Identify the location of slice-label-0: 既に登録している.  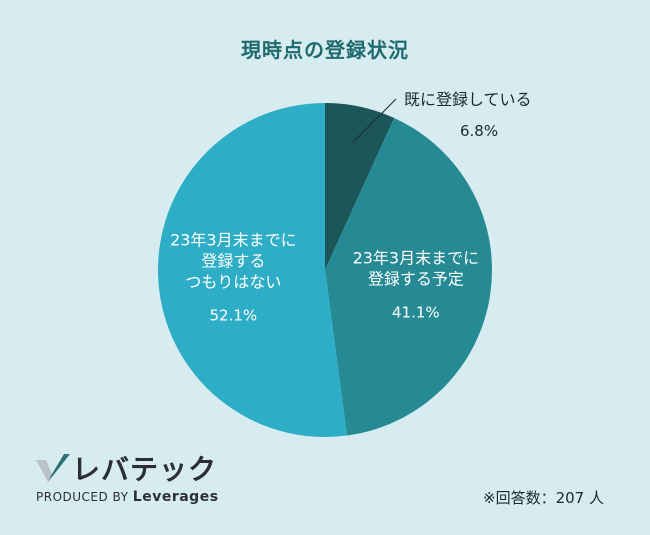
(468, 99).